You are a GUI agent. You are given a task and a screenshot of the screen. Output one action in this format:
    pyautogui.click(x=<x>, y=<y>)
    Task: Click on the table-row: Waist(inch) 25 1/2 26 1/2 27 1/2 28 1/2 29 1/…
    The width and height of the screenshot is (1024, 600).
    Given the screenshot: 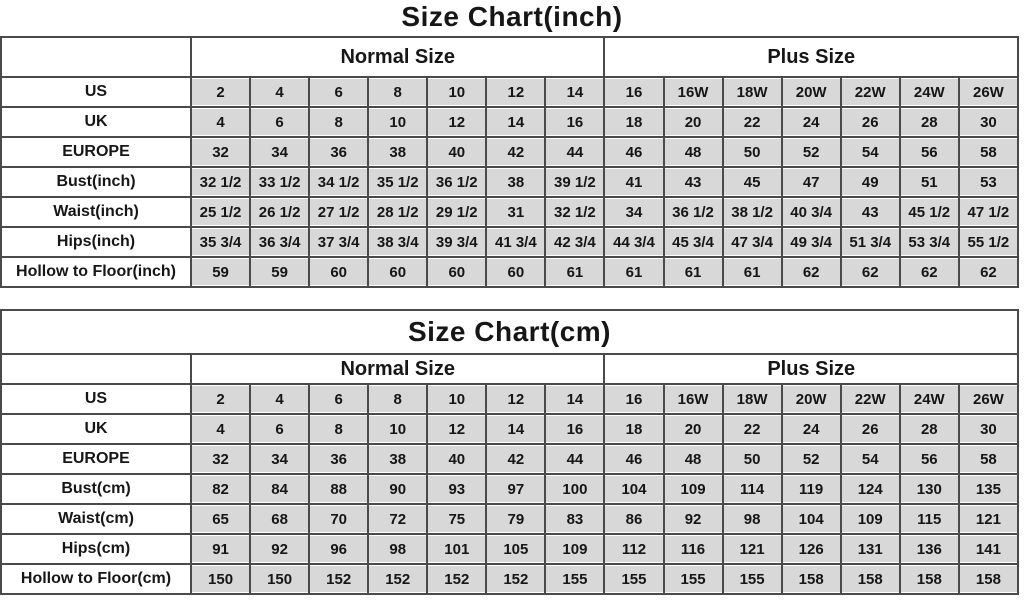 What is the action you would take?
    pyautogui.click(x=510, y=212)
    